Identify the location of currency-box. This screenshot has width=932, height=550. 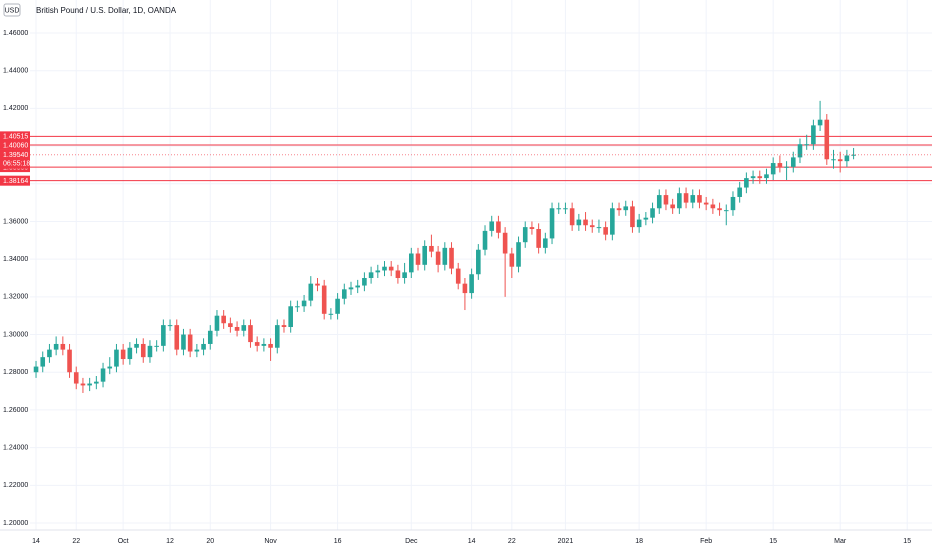
(12, 10).